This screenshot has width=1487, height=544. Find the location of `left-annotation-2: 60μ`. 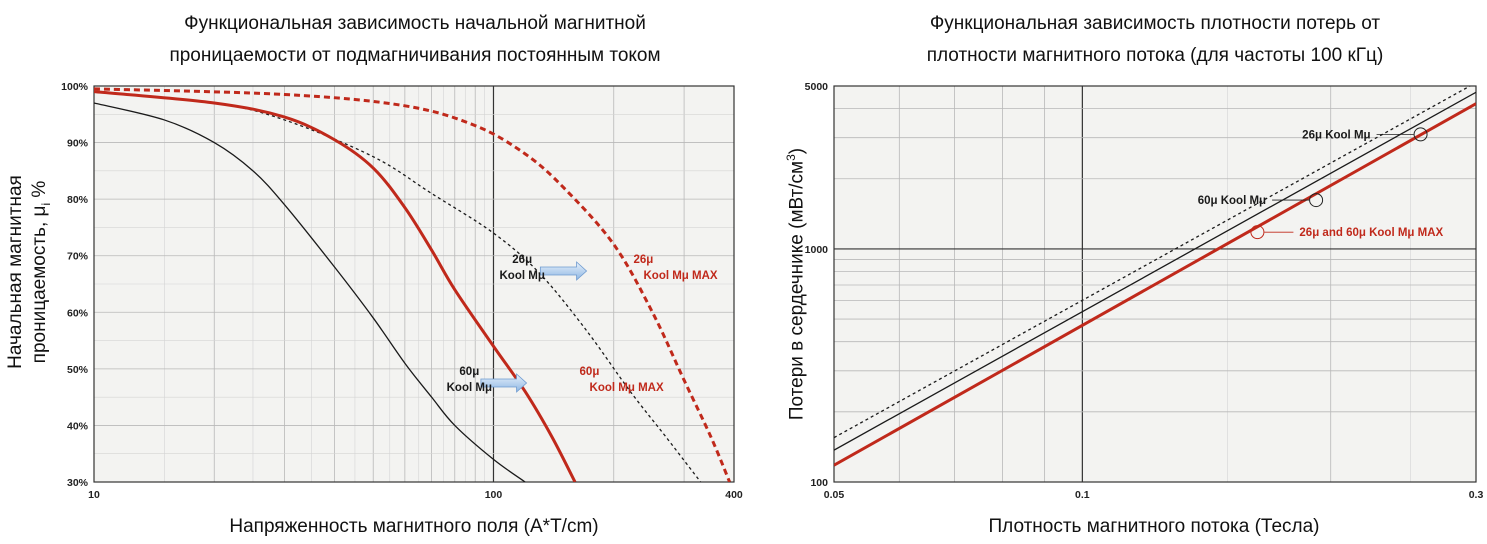

left-annotation-2: 60μ is located at coordinates (469, 372).